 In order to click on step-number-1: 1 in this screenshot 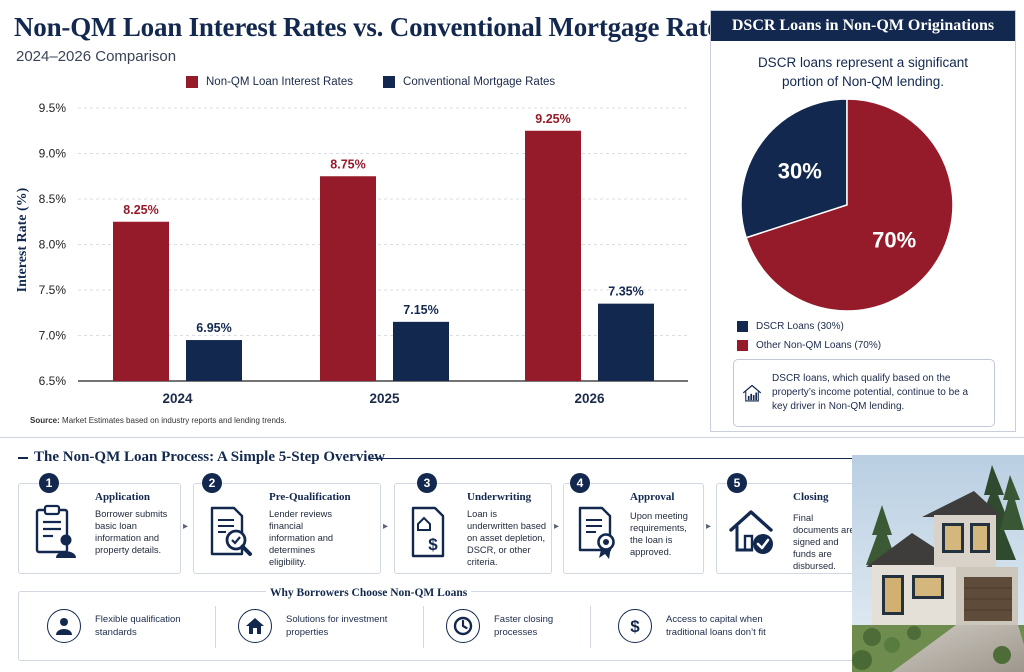, I will do `click(49, 483)`.